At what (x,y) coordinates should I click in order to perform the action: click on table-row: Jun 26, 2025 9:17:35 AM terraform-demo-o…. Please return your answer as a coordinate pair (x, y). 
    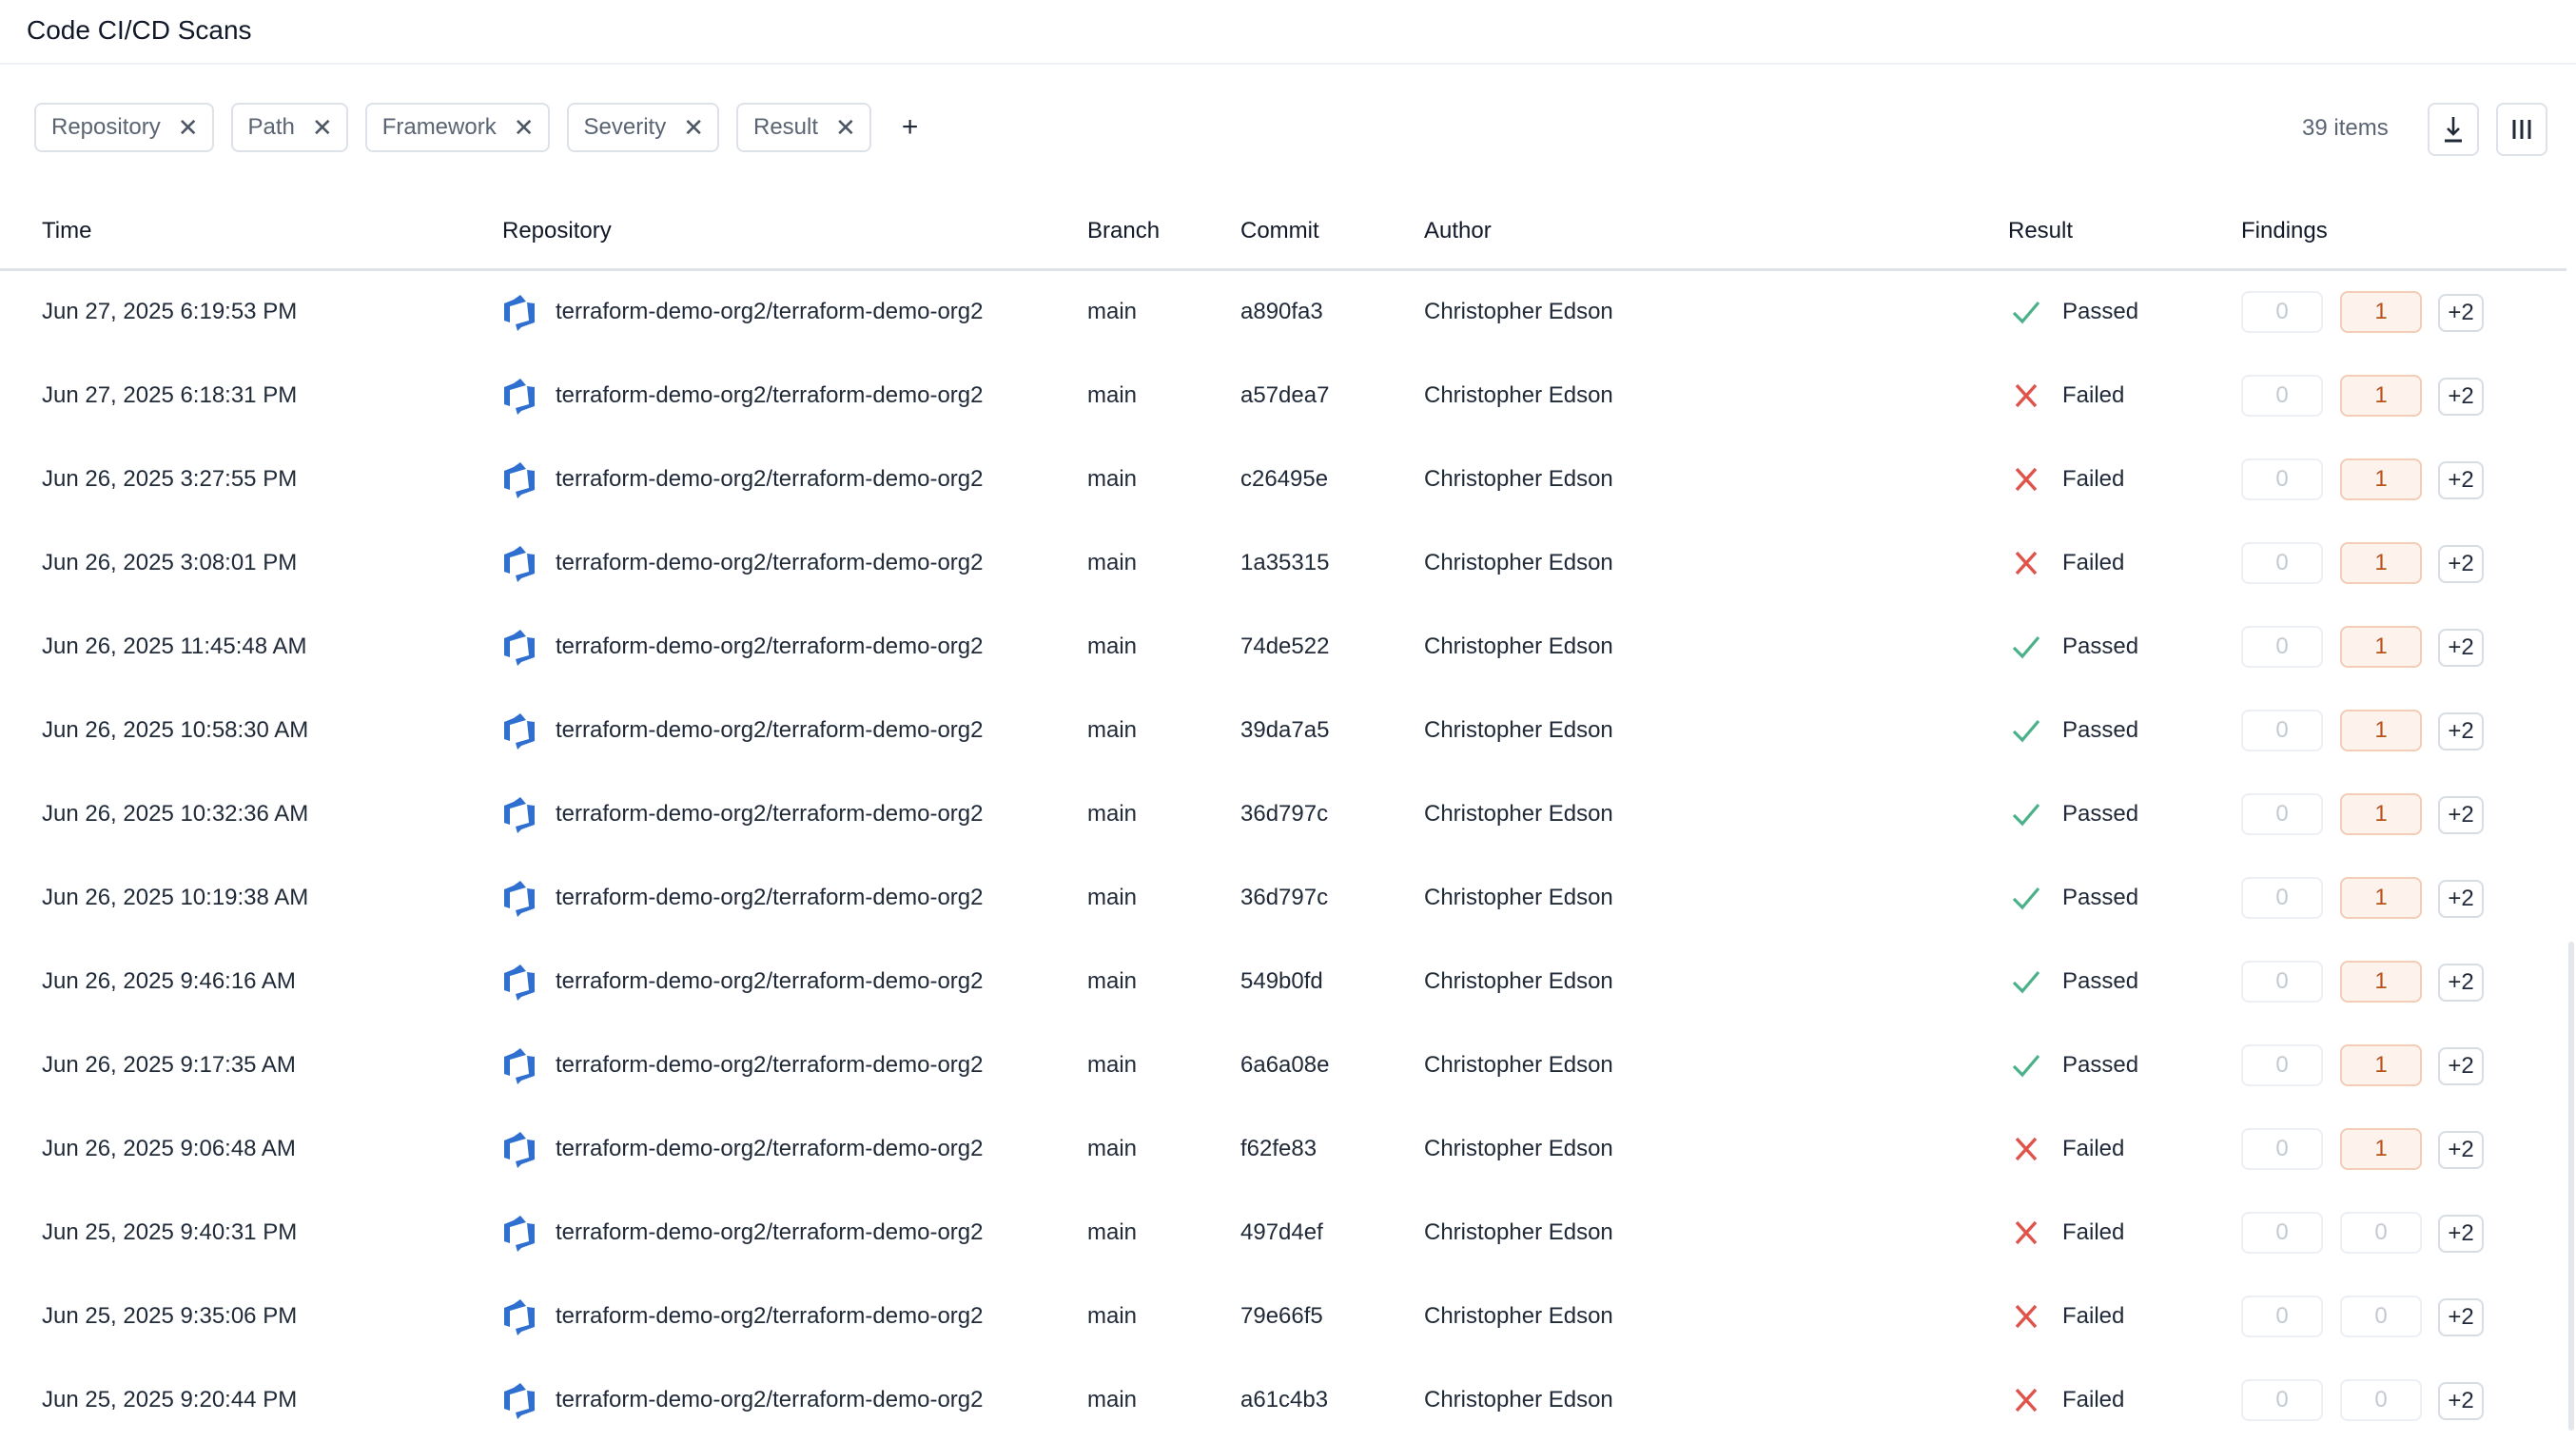
    Looking at the image, I should click on (1279, 1065).